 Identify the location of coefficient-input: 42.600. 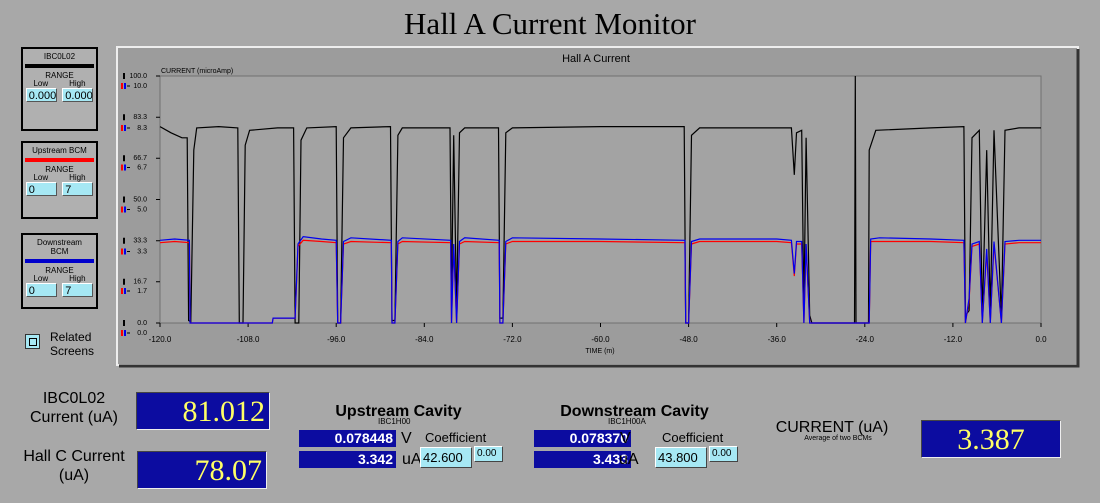
(446, 457).